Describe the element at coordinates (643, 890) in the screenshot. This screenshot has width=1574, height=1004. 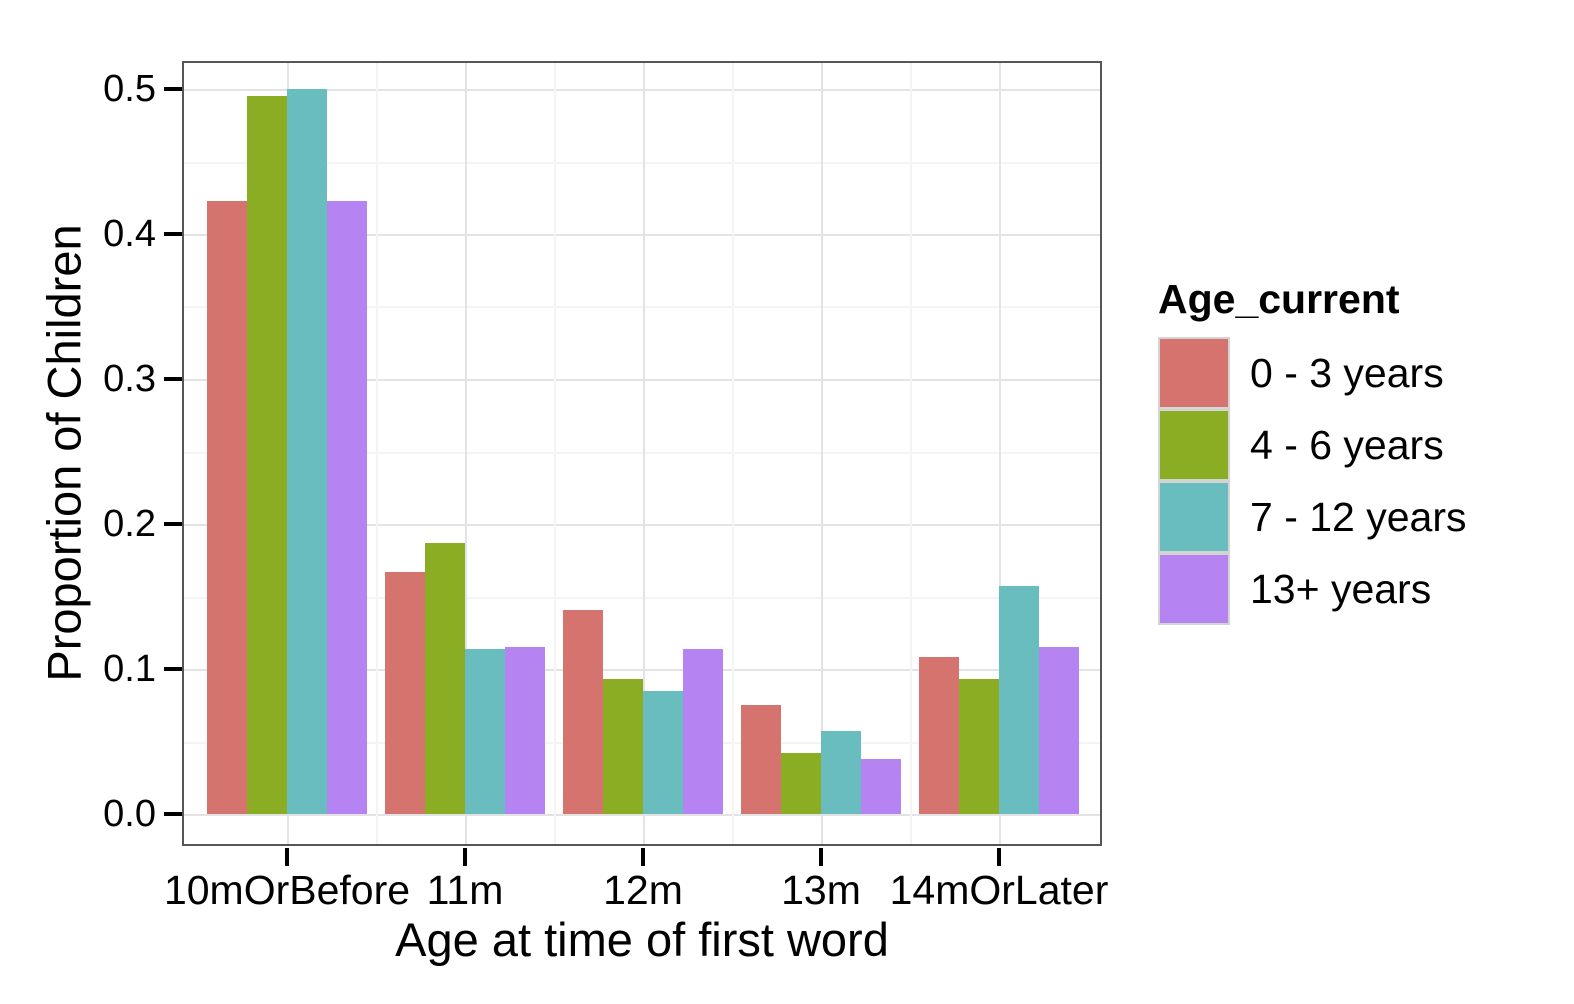
I see `x-tick-label: 12m` at that location.